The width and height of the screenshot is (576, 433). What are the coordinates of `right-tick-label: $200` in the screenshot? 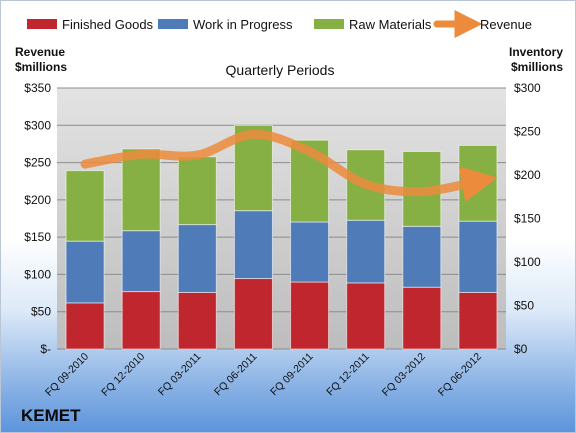 It's located at (527, 175).